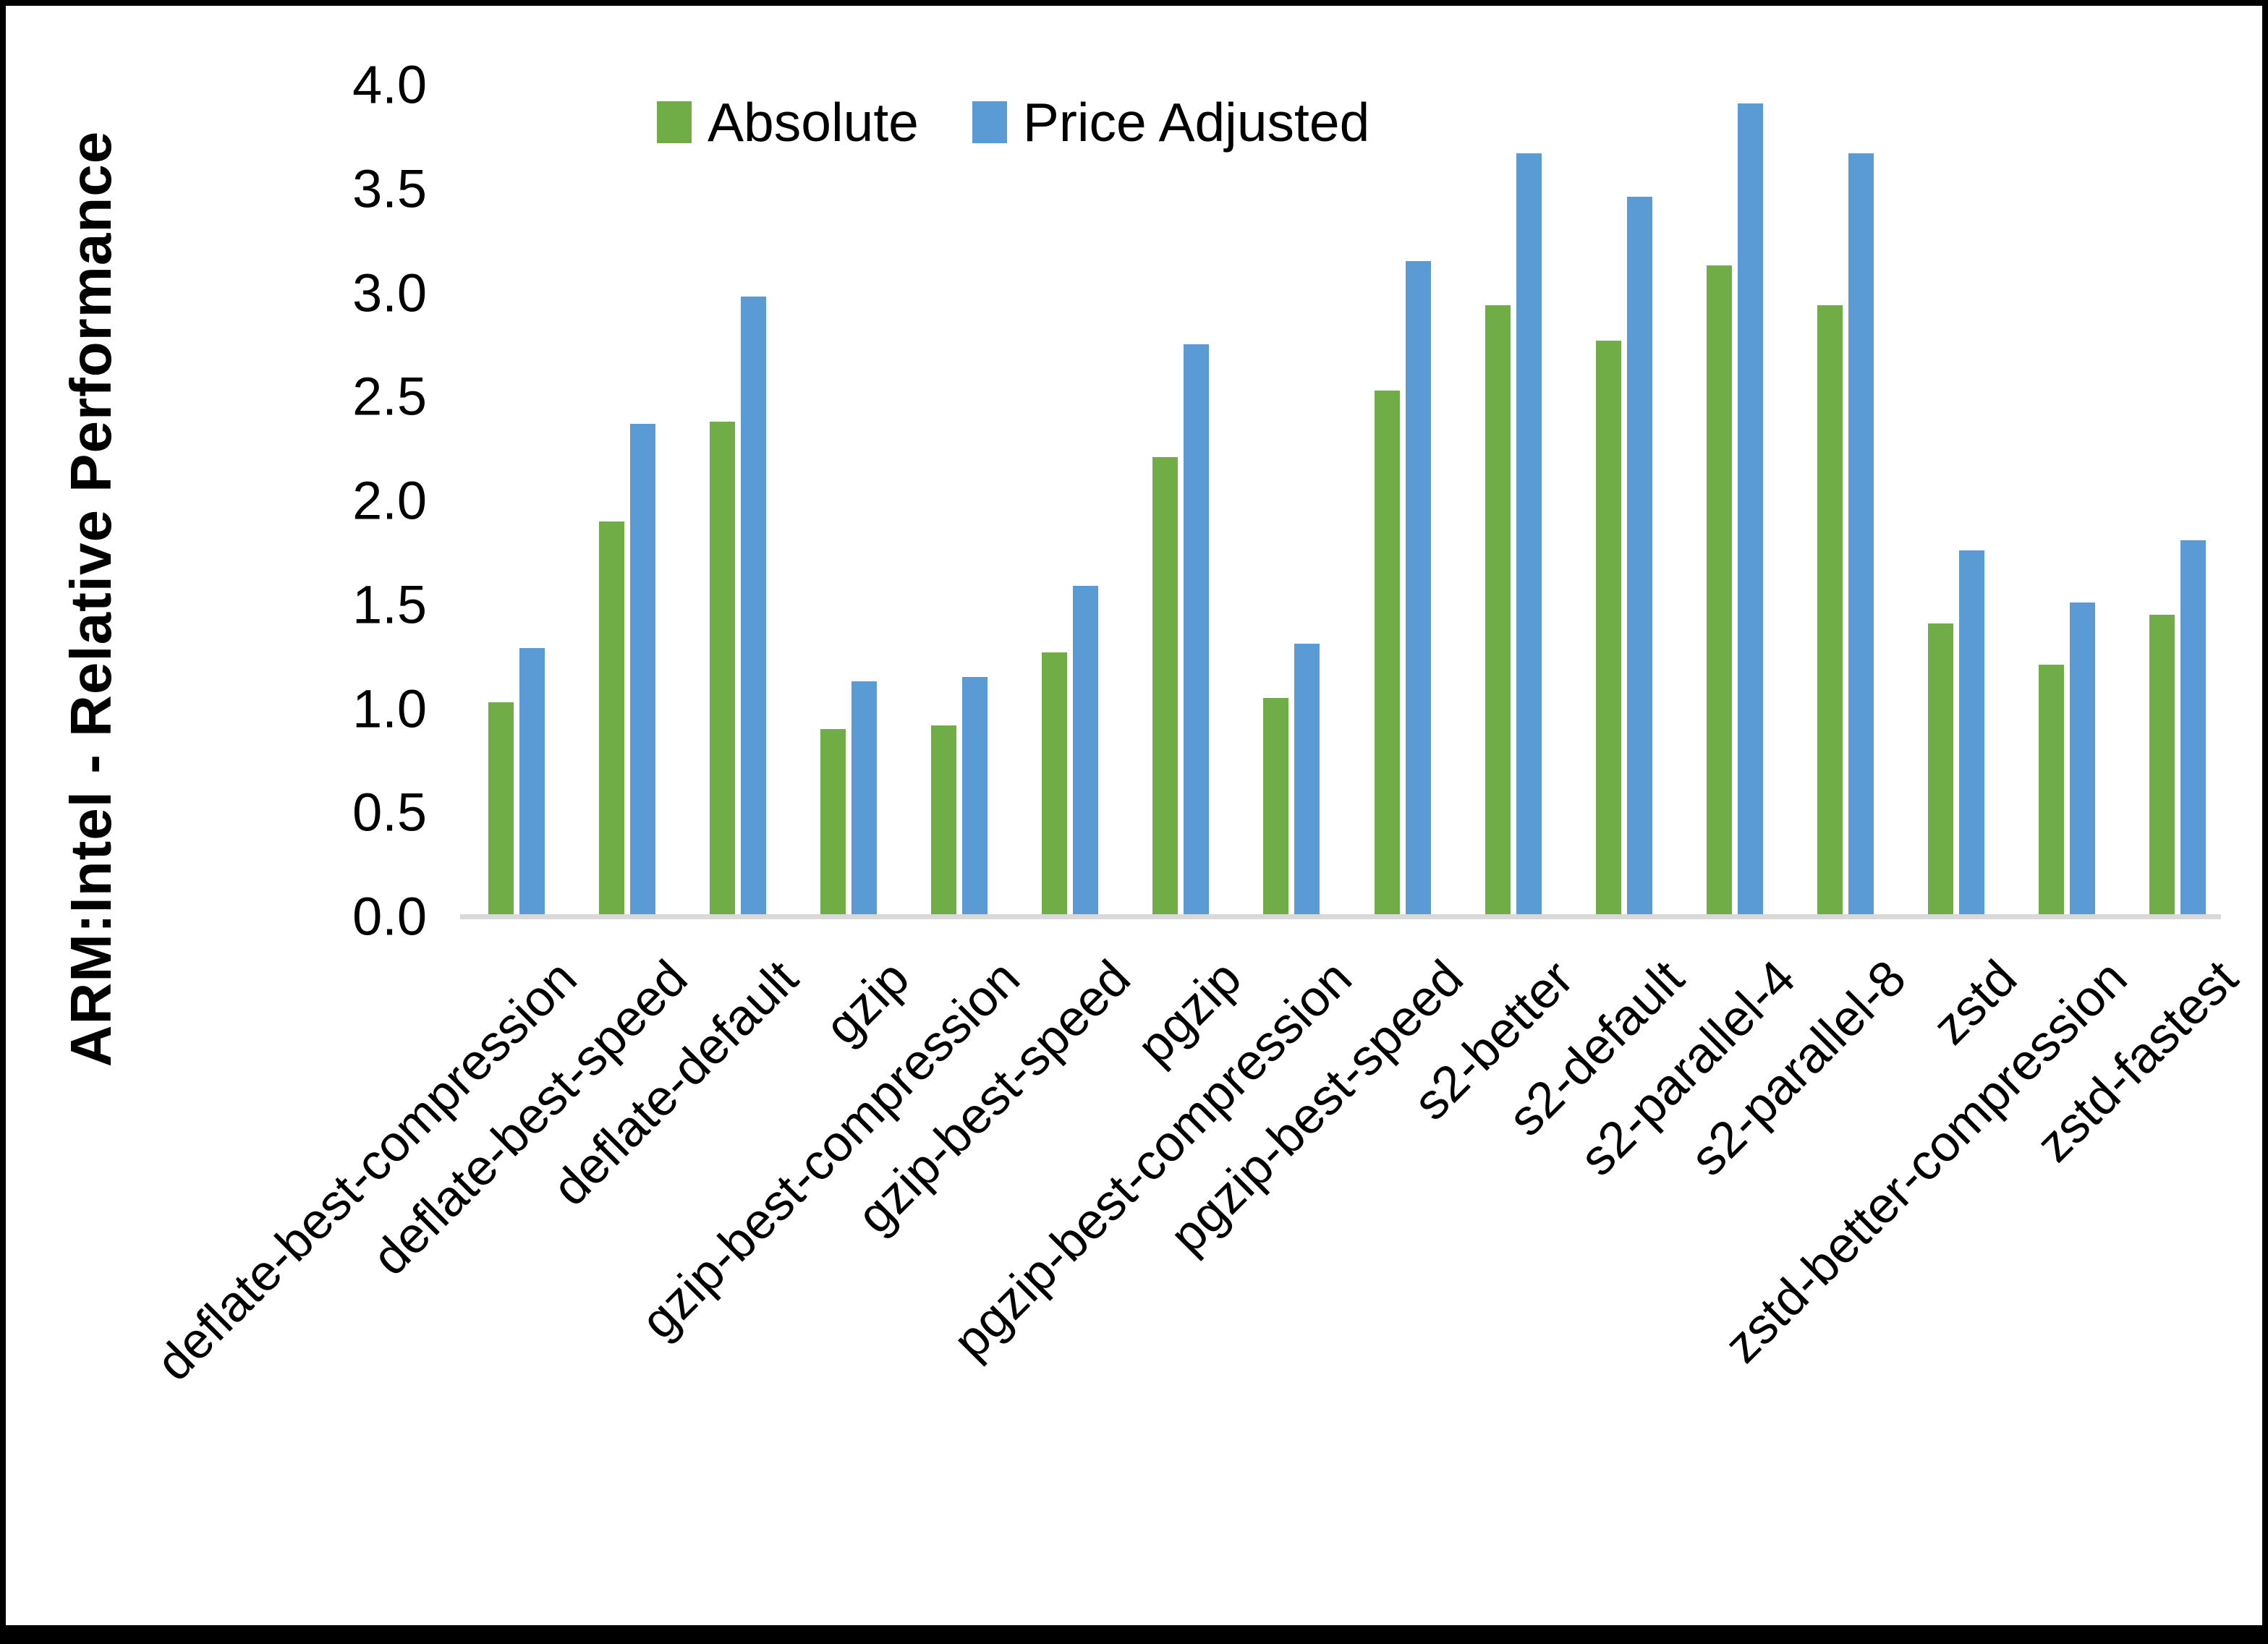 The width and height of the screenshot is (2268, 1644). Describe the element at coordinates (389, 293) in the screenshot. I see `y-tick-label: 3.0` at that location.